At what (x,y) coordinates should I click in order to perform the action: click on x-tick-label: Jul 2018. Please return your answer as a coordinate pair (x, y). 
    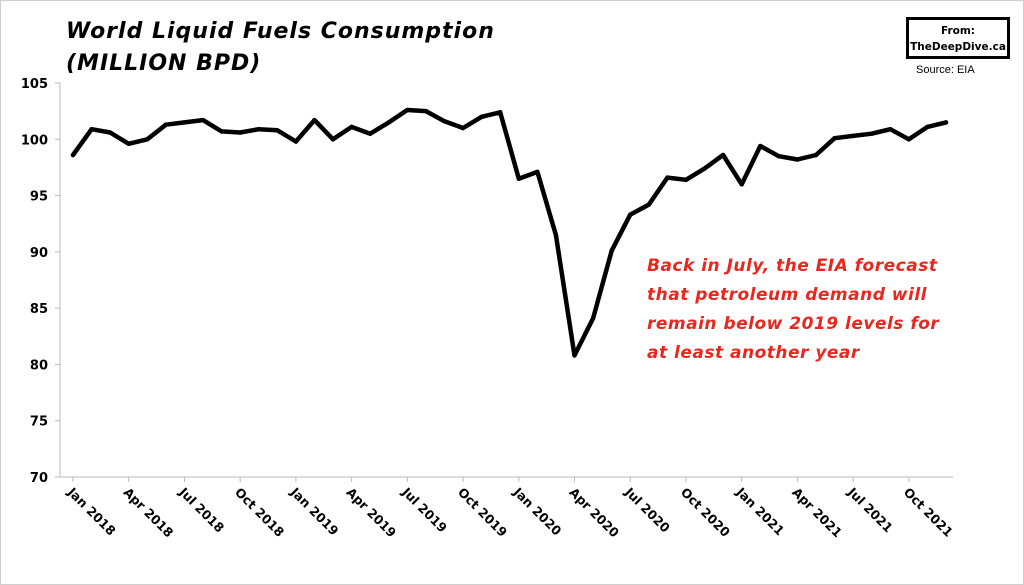
    Looking at the image, I should click on (202, 510).